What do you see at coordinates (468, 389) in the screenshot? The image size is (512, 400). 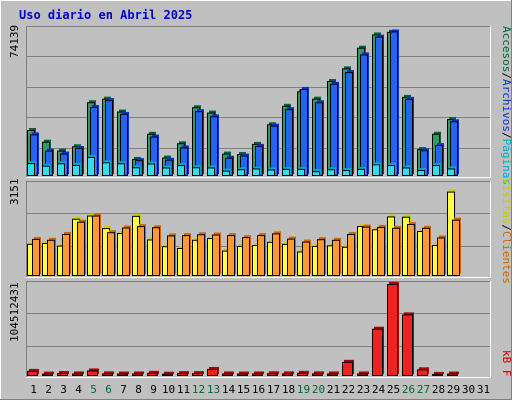 I see `x-tick-label-day: 30` at bounding box center [468, 389].